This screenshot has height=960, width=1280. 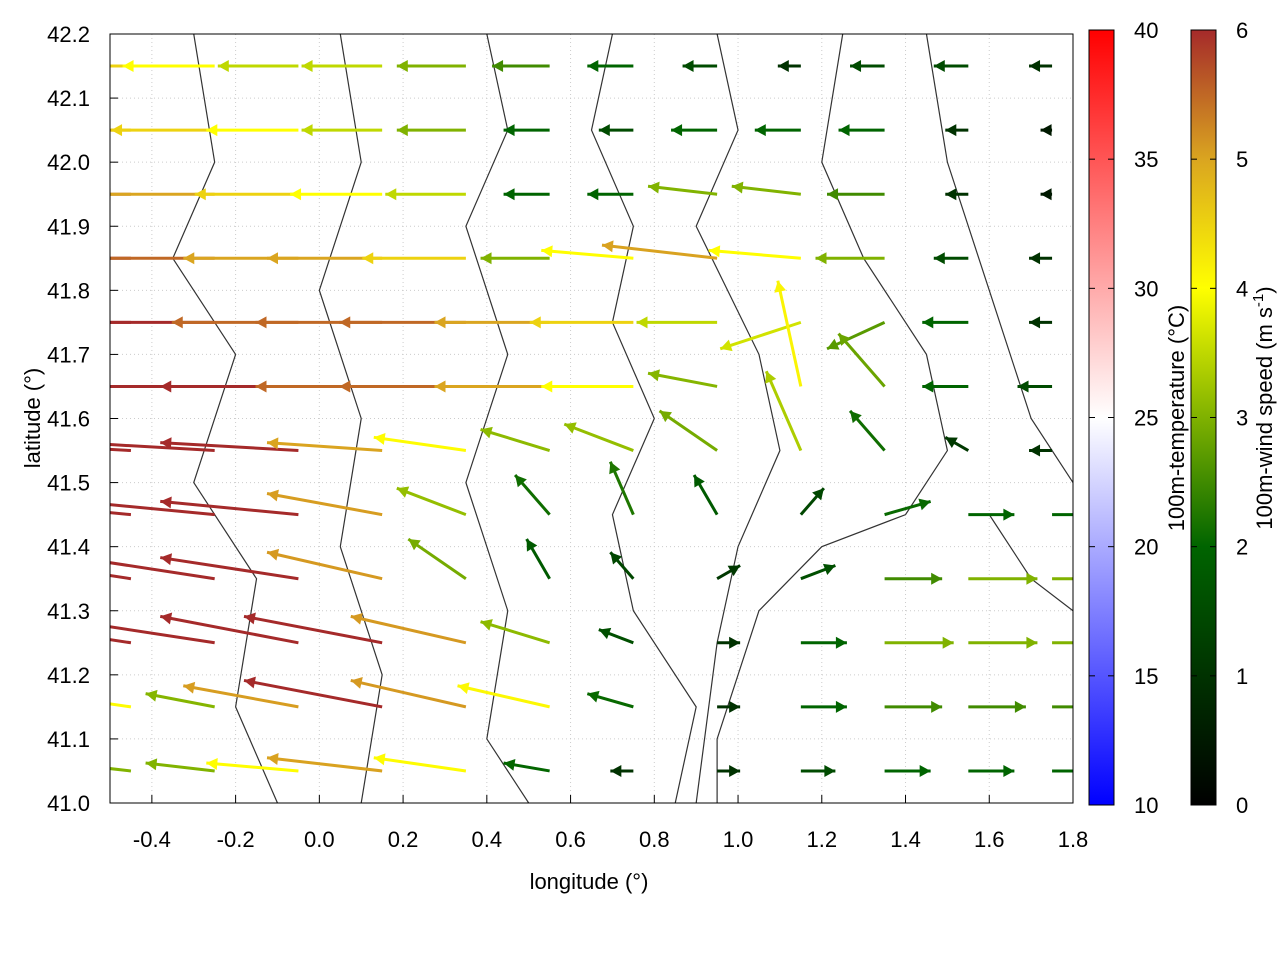 I want to click on y-tick-label: 41.2, so click(x=68, y=675).